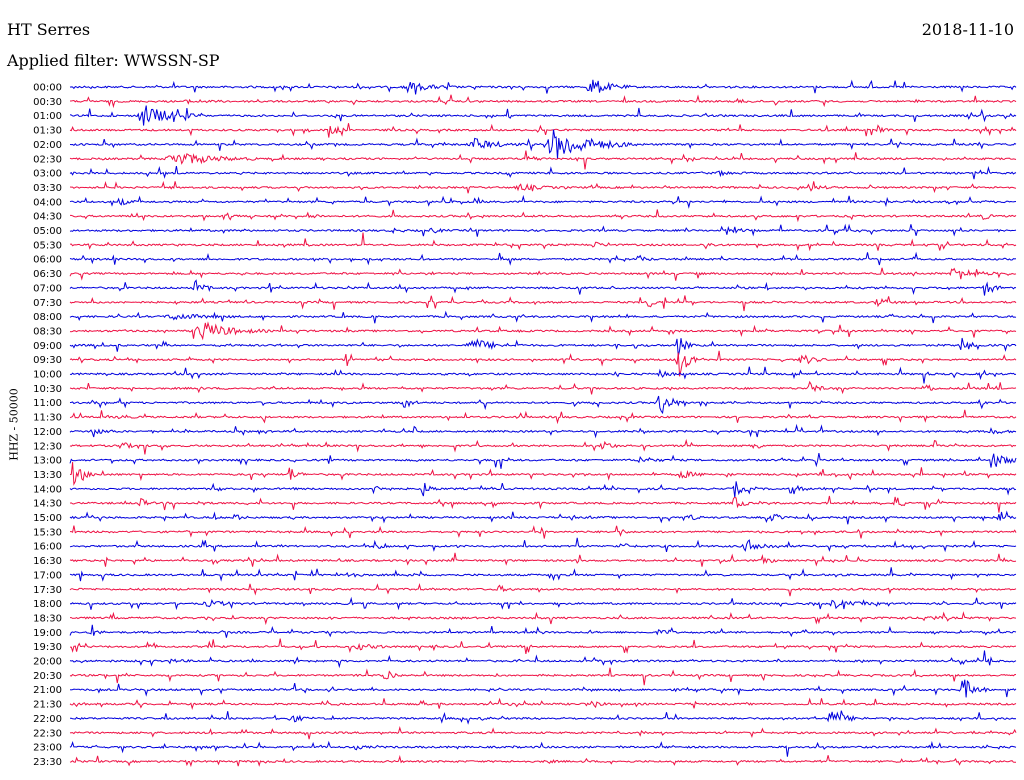 The height and width of the screenshot is (780, 1024). Describe the element at coordinates (47, 389) in the screenshot. I see `row-label-1030: 10:30` at that location.